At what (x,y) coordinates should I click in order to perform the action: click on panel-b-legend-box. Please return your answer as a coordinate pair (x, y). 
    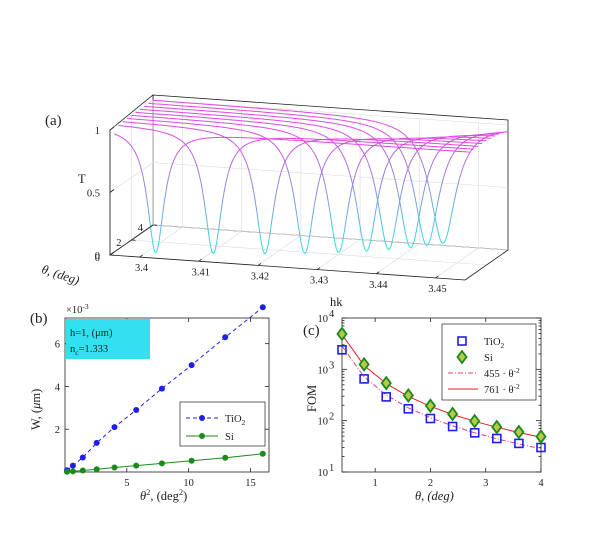
    Looking at the image, I should click on (222, 424).